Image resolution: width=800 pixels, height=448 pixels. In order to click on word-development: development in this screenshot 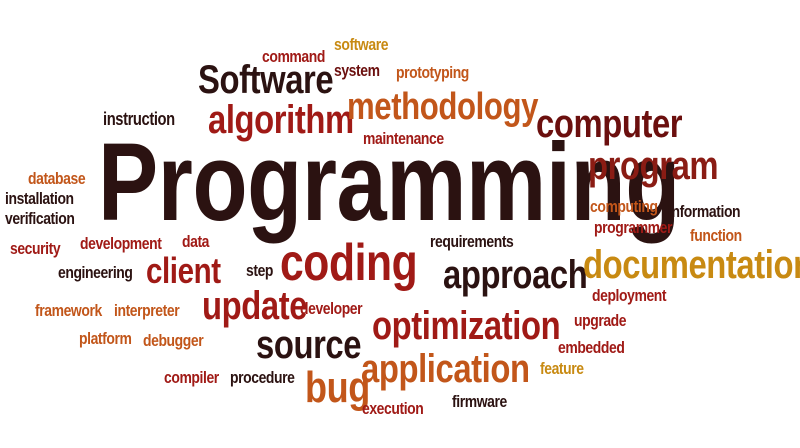, I will do `click(121, 243)`.